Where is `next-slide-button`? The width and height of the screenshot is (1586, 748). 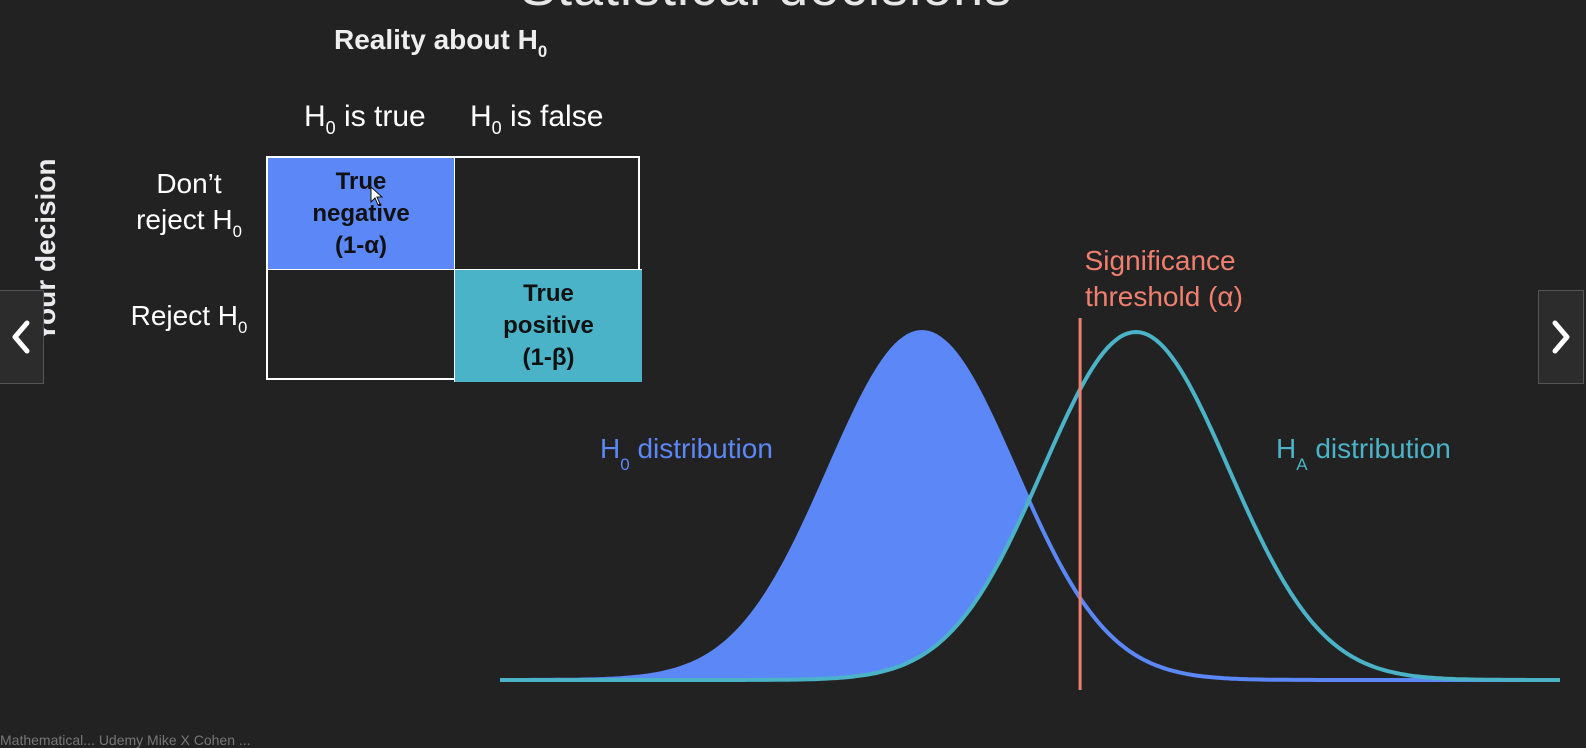 next-slide-button is located at coordinates (1561, 337).